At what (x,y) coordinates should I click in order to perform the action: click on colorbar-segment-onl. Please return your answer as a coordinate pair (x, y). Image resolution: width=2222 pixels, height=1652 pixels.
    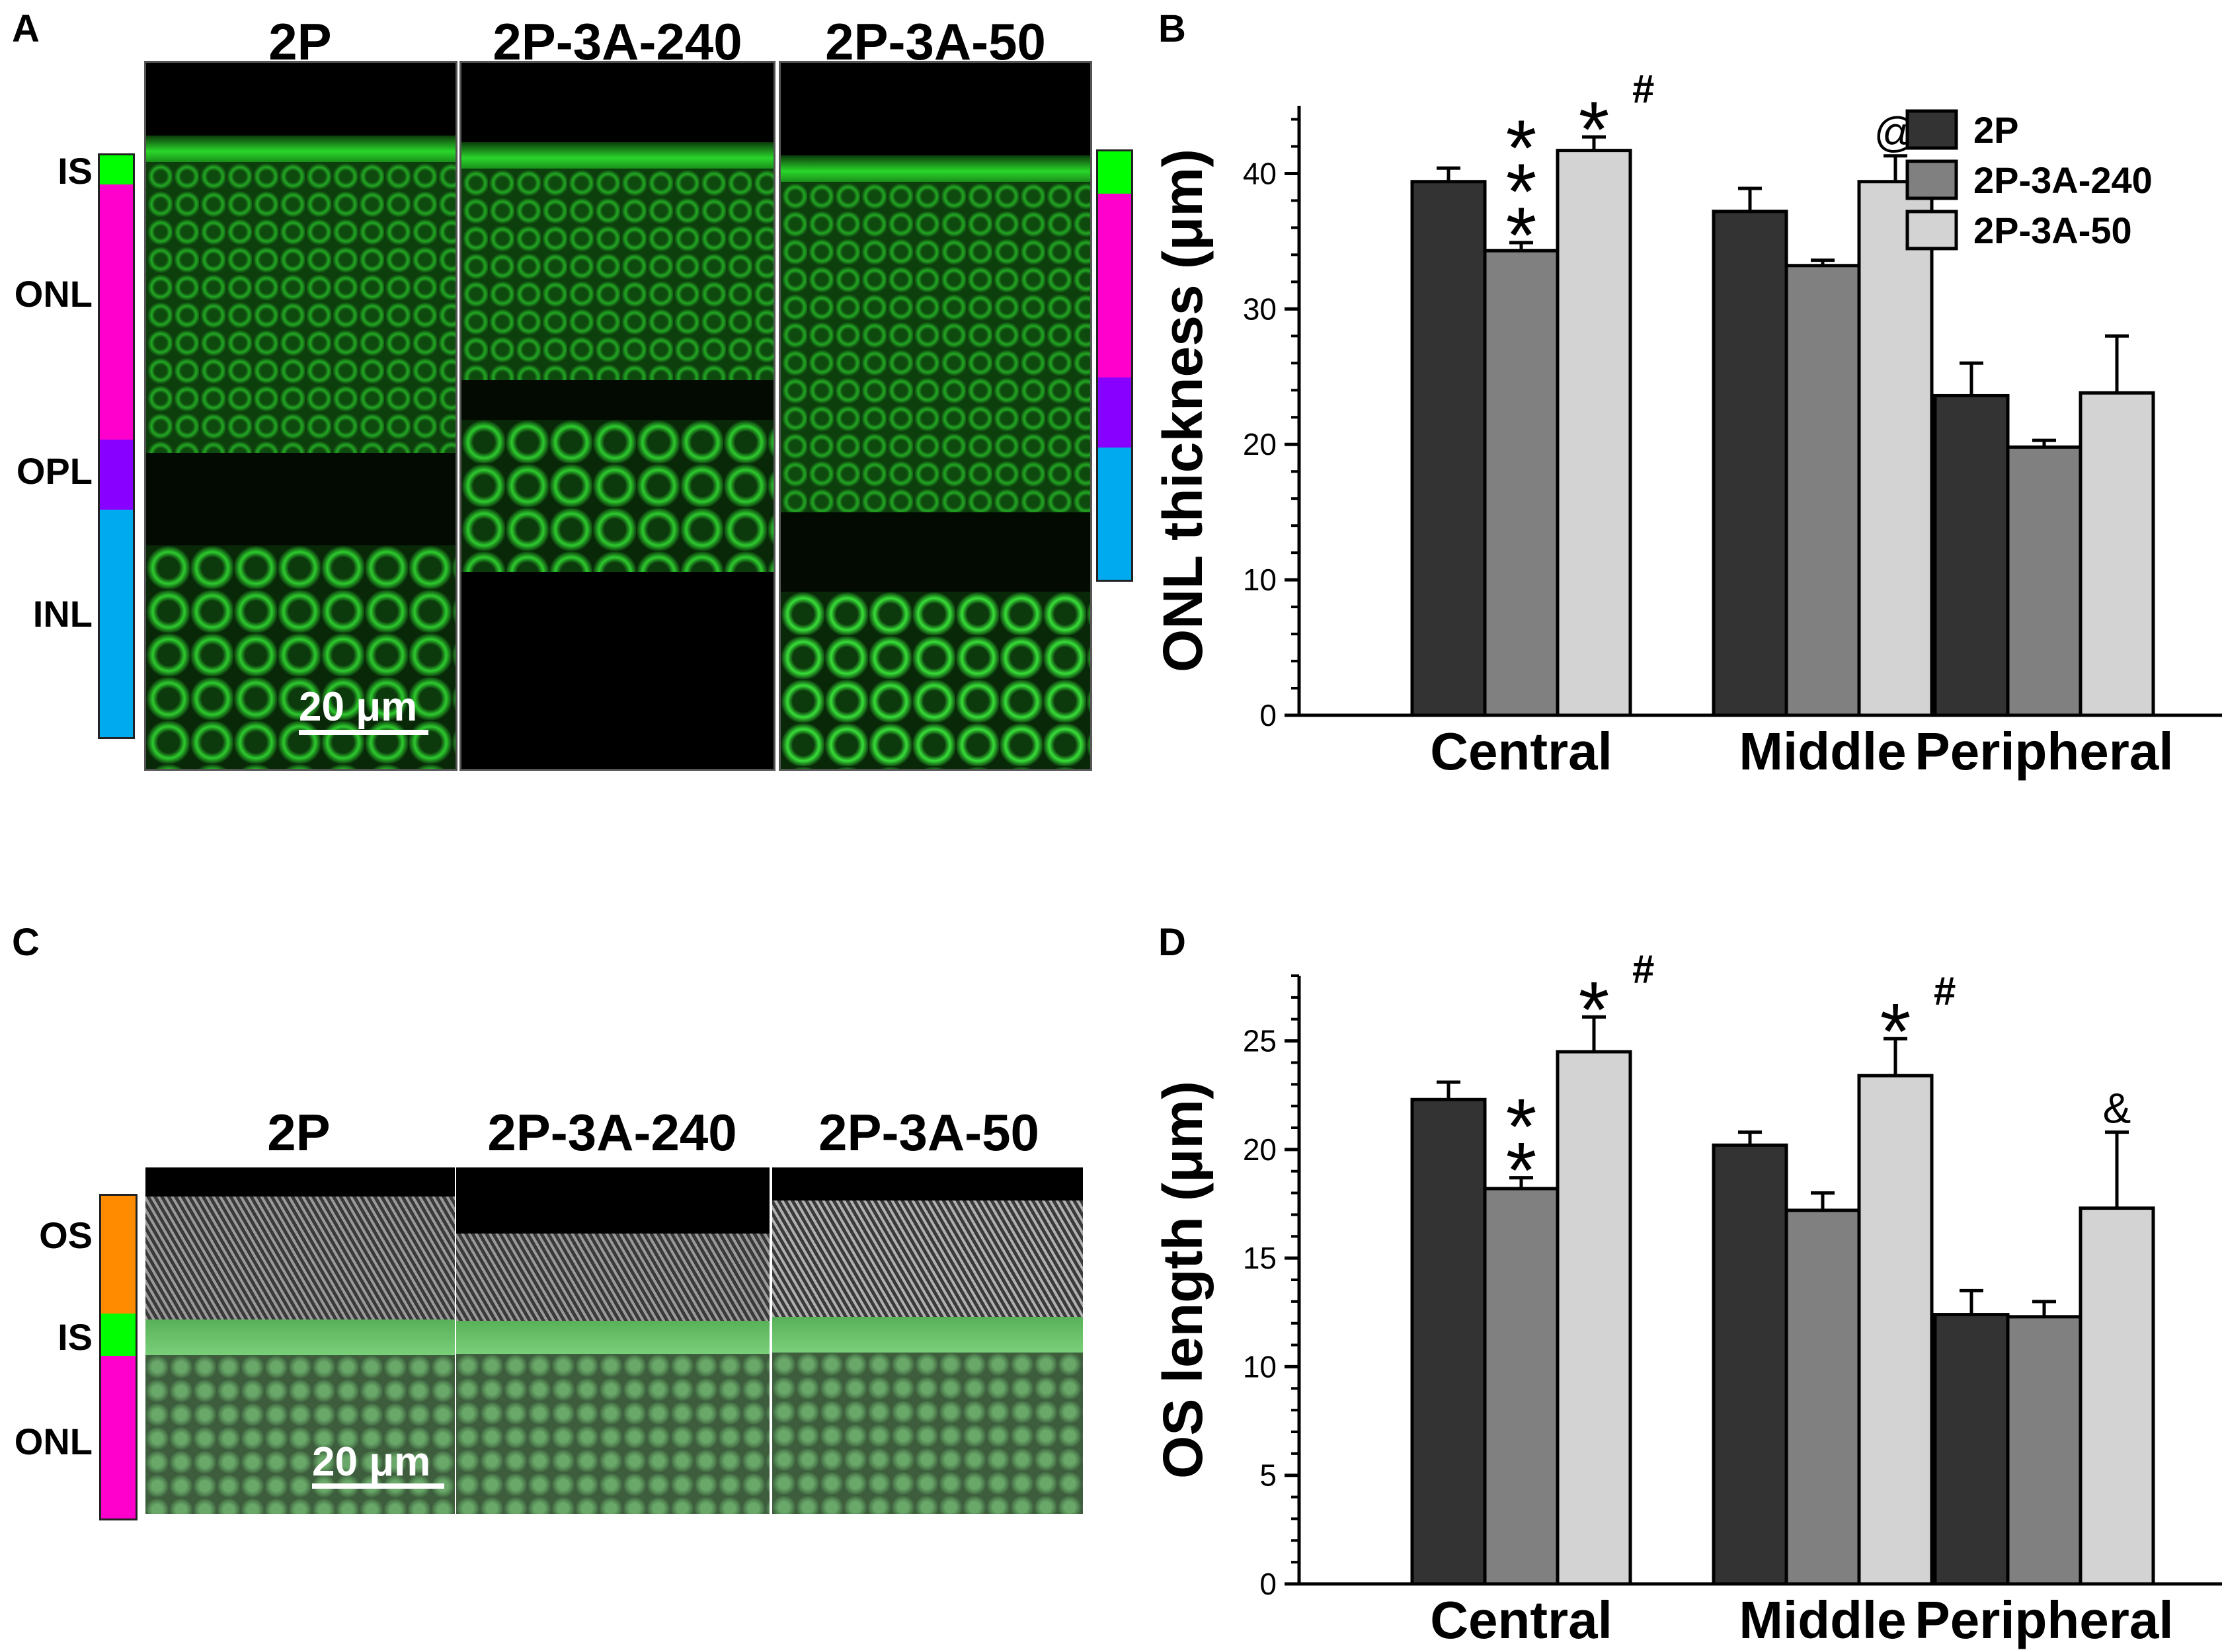
    Looking at the image, I should click on (116, 312).